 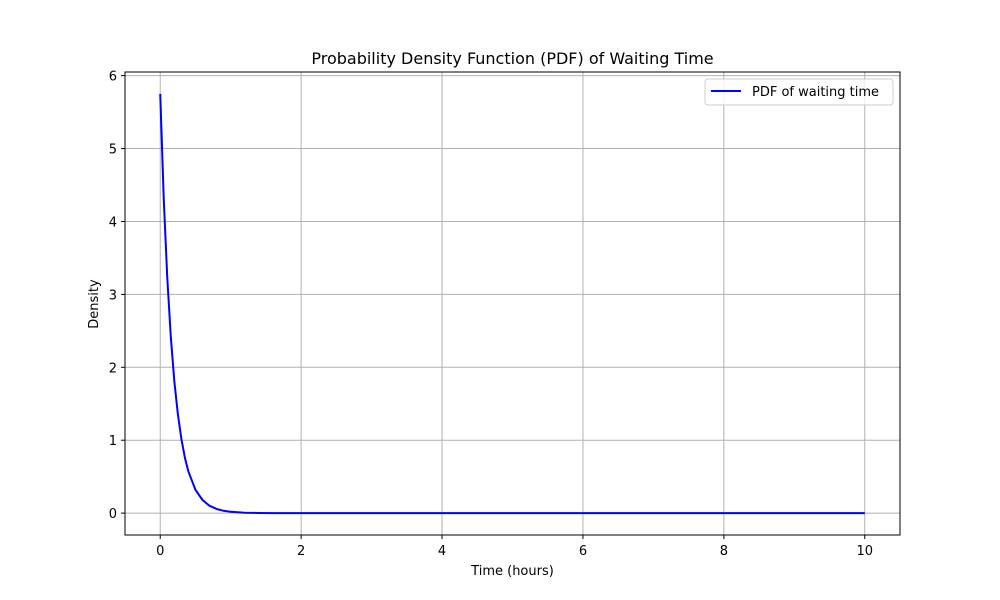 I want to click on y-axis-label: Density, so click(x=94, y=304).